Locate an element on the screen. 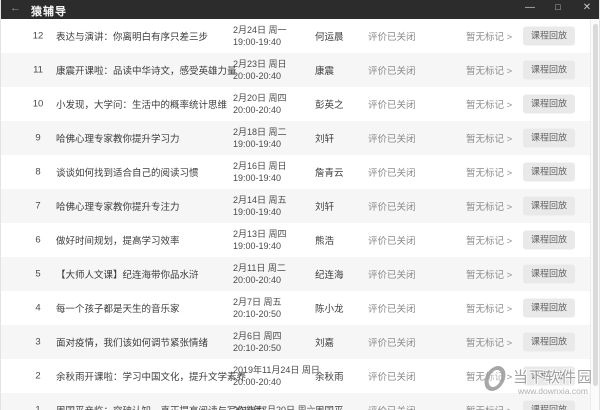  row-teacher: 康震 is located at coordinates (325, 71).